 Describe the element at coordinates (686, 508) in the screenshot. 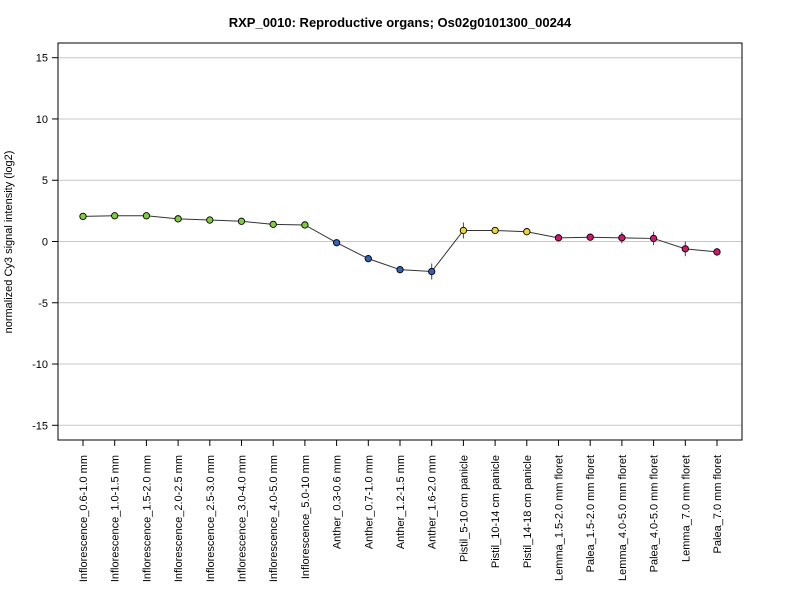

I see `x-tick-label: Lemma_7.0 mm floret` at that location.